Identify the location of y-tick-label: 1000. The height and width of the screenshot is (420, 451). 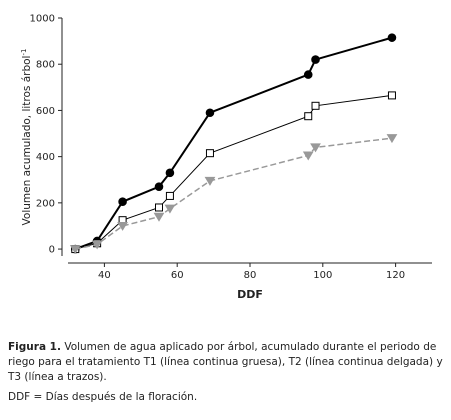
(42, 19).